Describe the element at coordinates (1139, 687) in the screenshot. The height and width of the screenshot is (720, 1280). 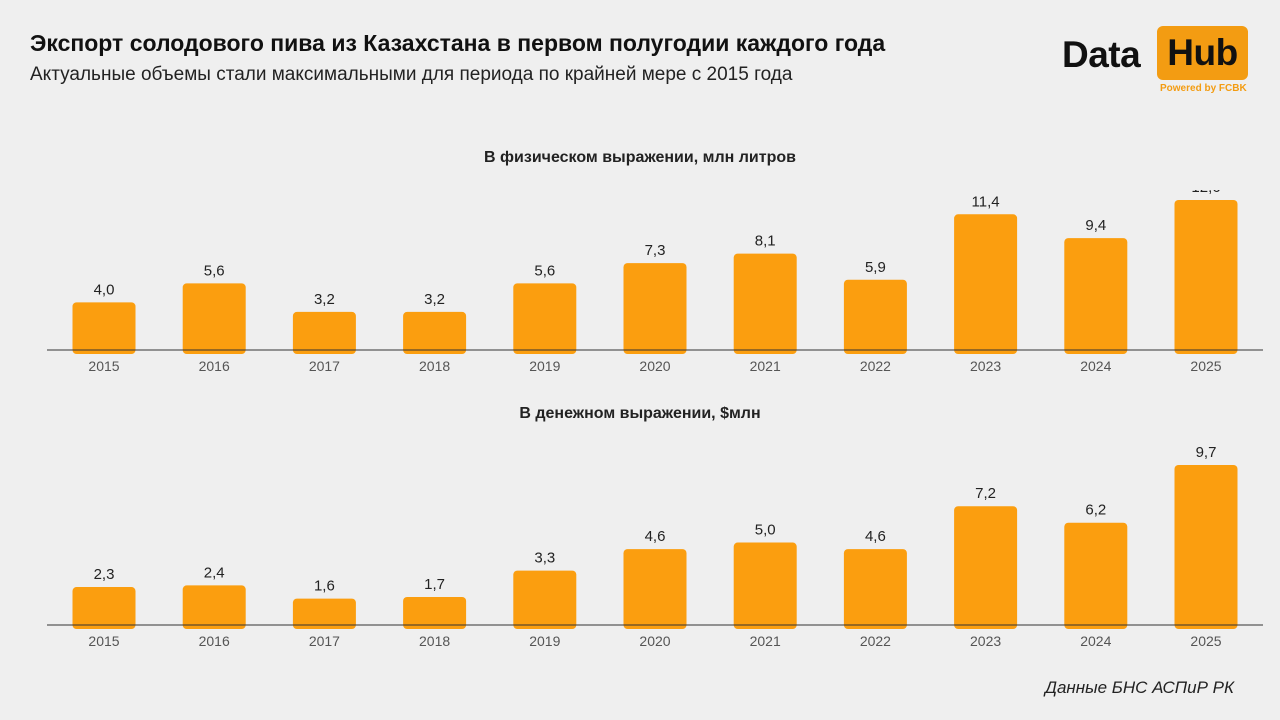
I see `source-note: Данные БНС АСПиР РК` at that location.